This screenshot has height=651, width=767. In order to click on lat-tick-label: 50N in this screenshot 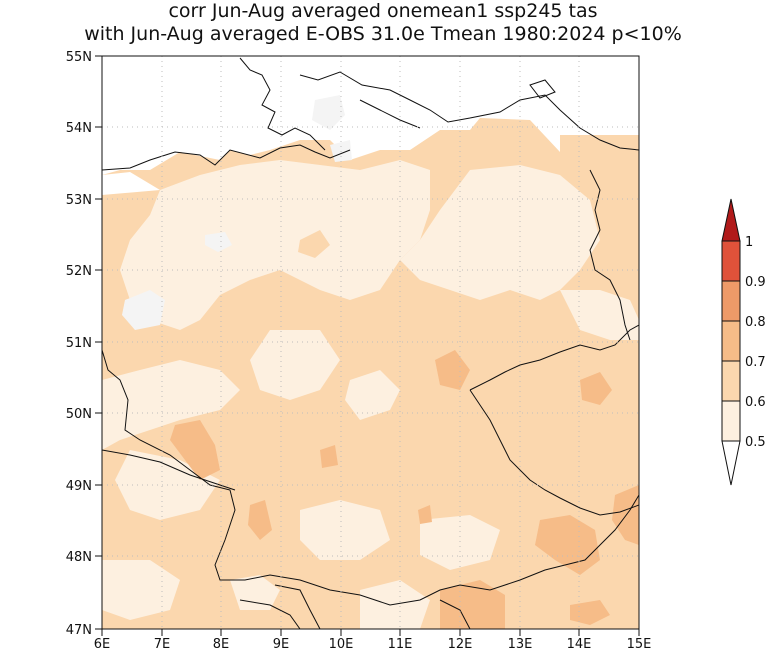, I will do `click(79, 414)`.